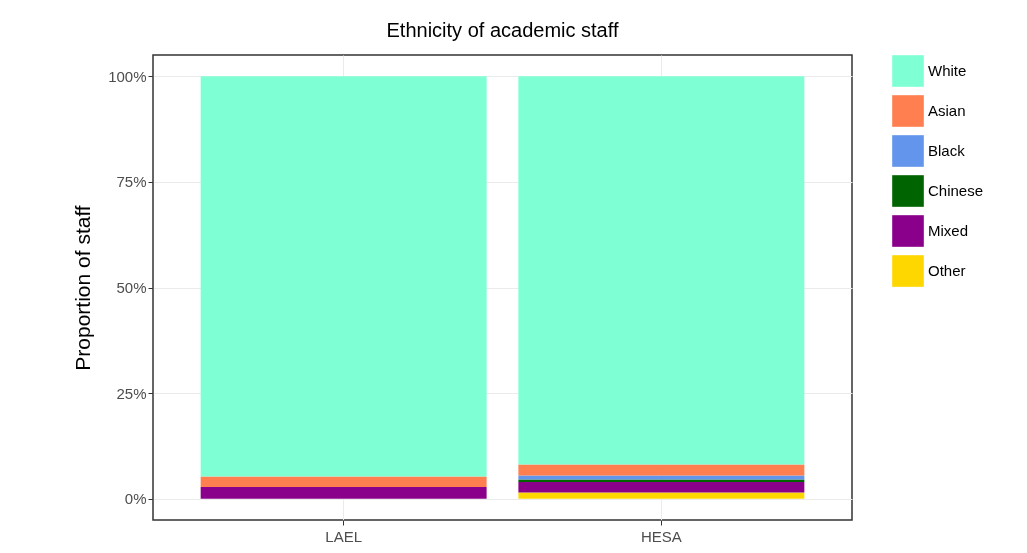 This screenshot has height=553, width=1027. Describe the element at coordinates (947, 70) in the screenshot. I see `legend-label: White` at that location.